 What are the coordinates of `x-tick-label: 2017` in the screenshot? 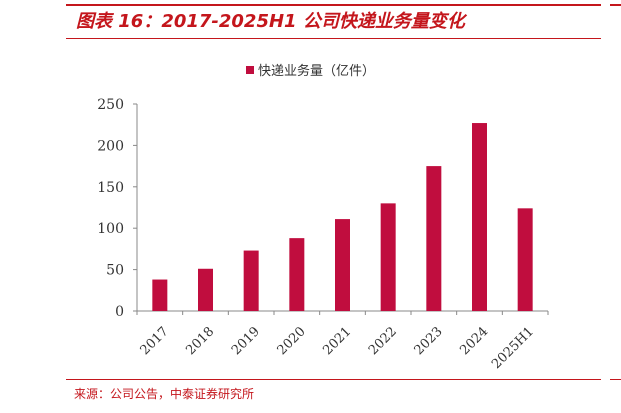 It's located at (155, 341).